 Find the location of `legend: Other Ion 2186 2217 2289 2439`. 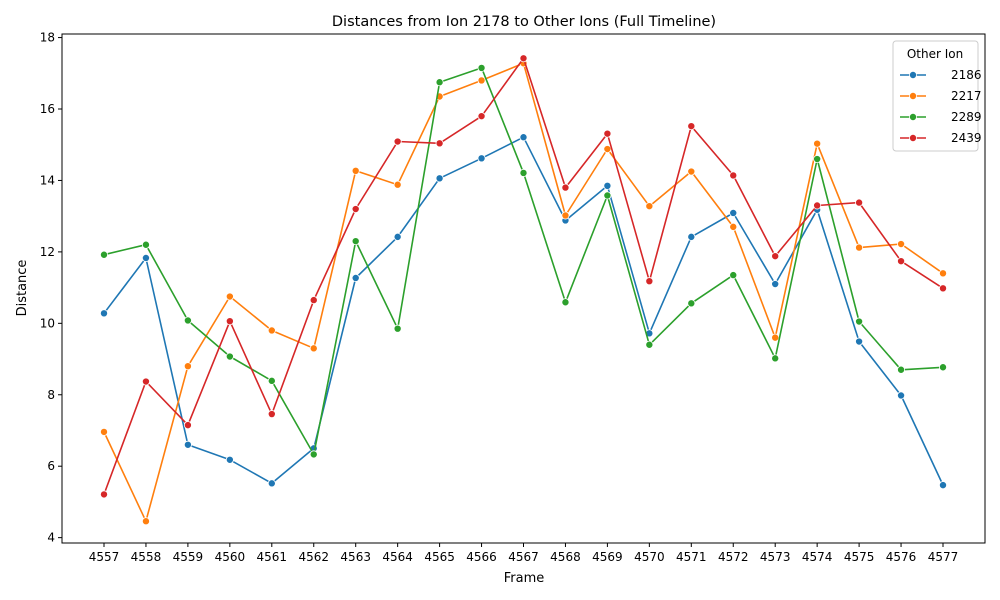

legend: Other Ion 2186 2217 2289 2439 is located at coordinates (937, 96).